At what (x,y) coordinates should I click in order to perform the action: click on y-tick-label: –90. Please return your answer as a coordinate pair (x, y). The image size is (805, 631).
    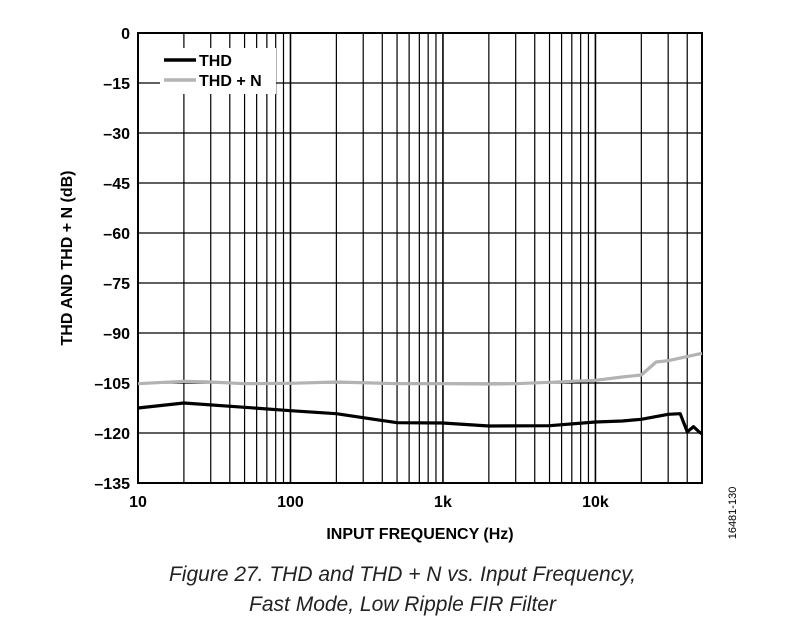
    Looking at the image, I should click on (116, 334).